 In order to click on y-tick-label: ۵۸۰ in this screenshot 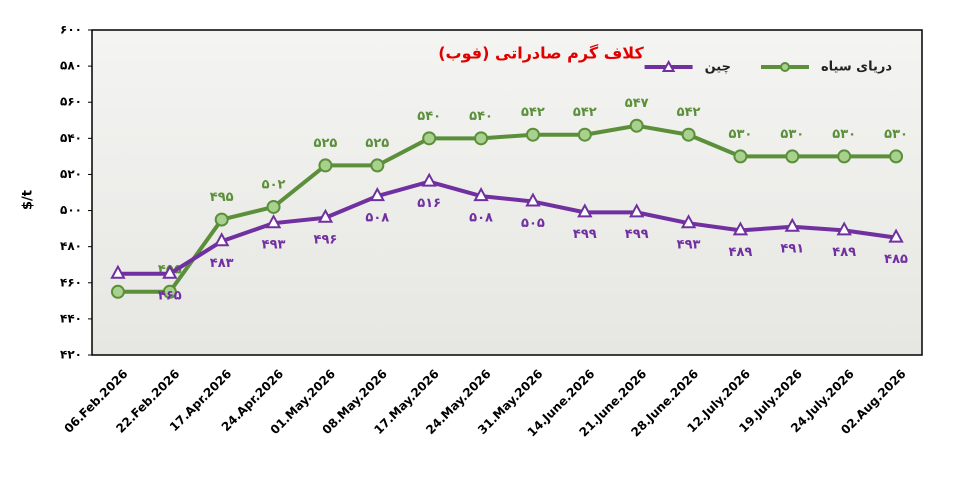, I will do `click(71, 66)`.